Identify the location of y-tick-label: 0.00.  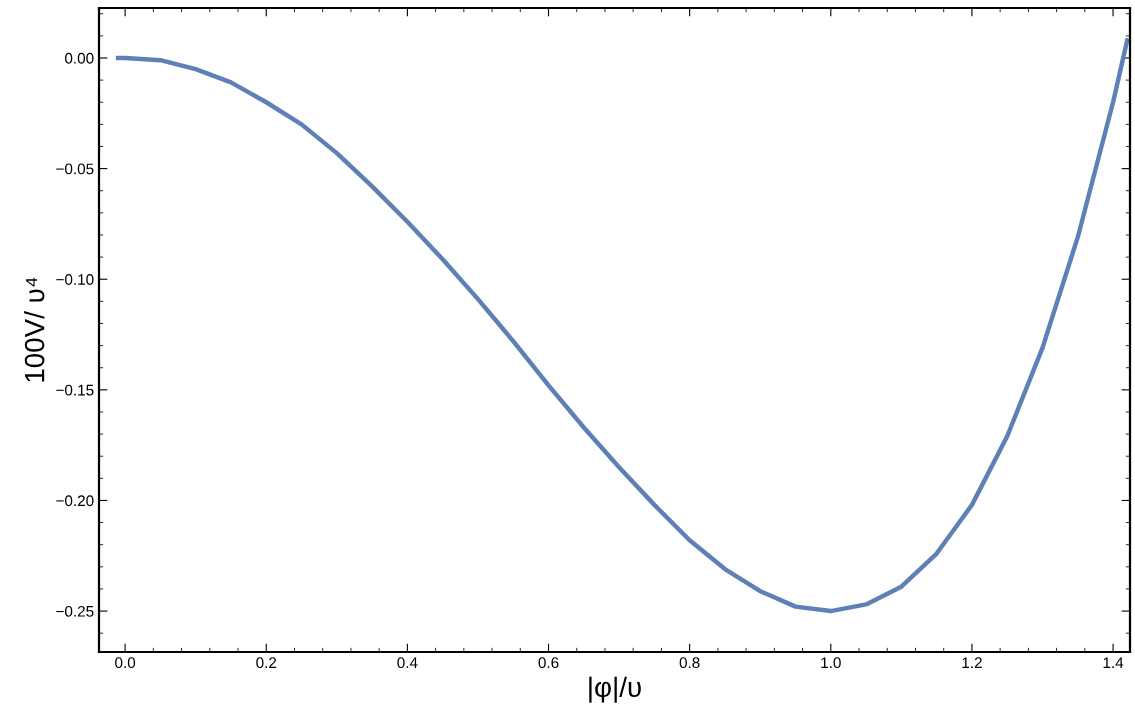
(79, 58).